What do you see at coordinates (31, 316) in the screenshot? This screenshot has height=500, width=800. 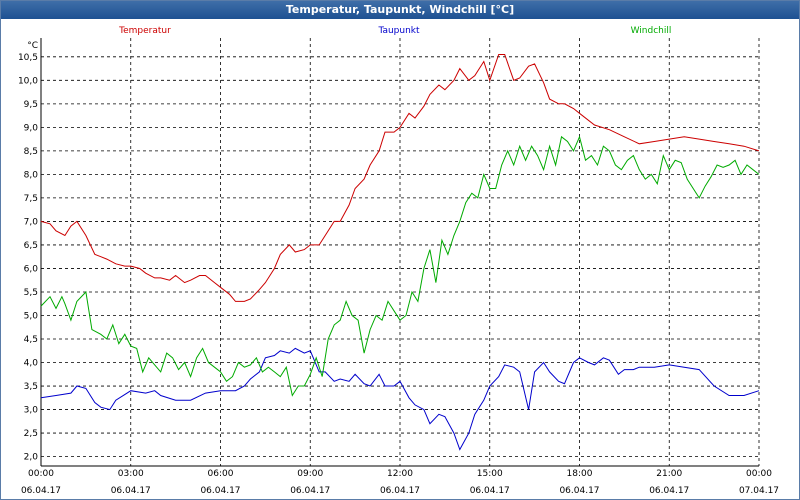 I see `y-tick-label: 5,0` at bounding box center [31, 316].